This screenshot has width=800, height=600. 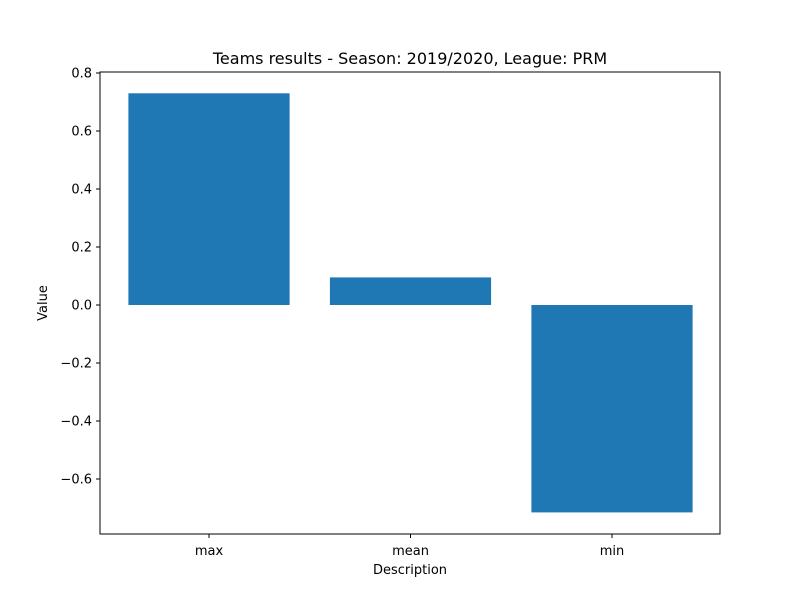 I want to click on y-tick-label: 0.8, so click(x=81, y=74).